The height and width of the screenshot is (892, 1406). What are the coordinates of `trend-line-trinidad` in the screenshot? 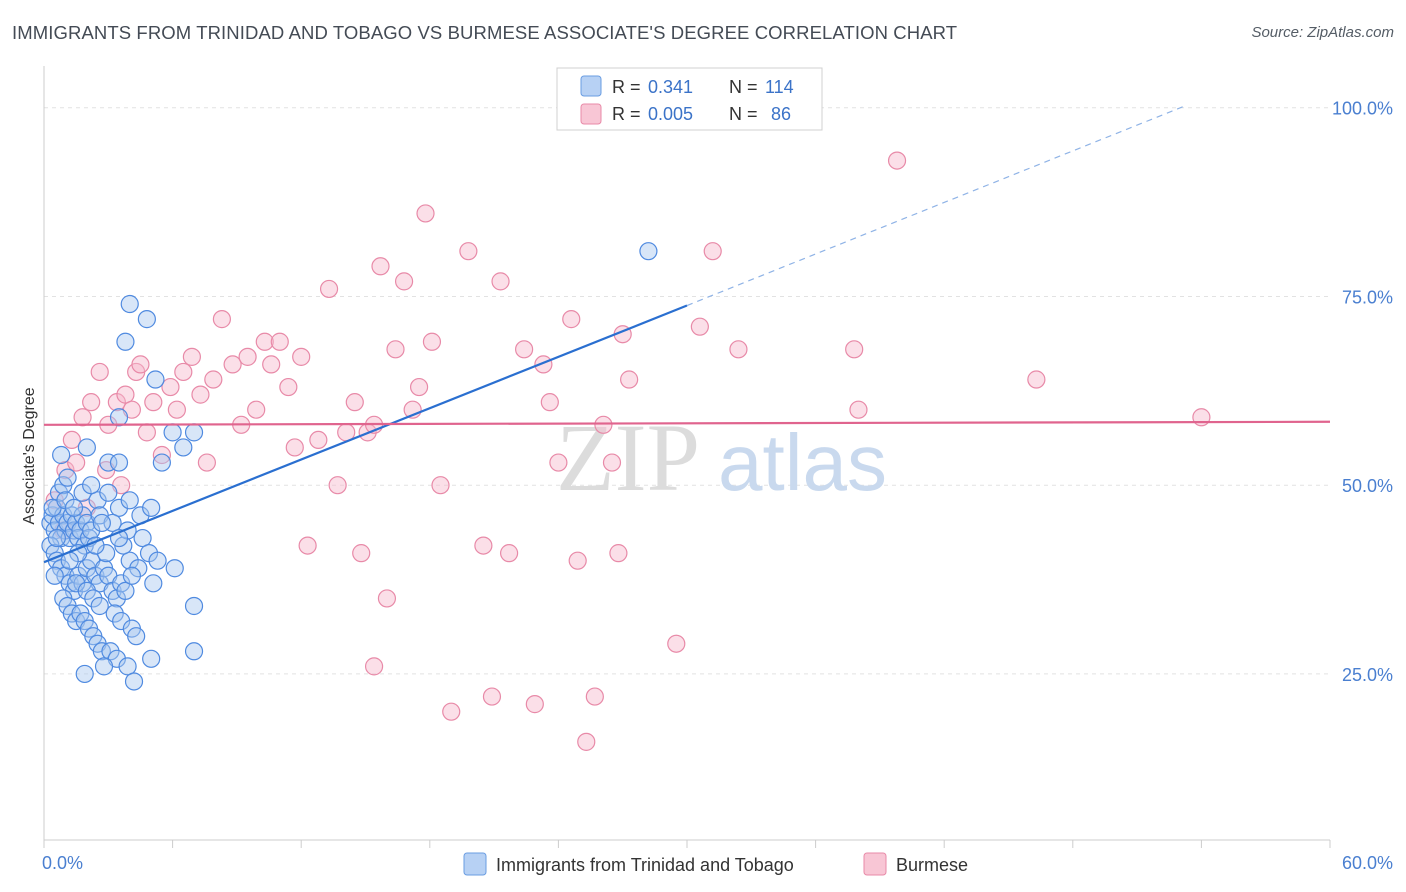 It's located at (365, 434).